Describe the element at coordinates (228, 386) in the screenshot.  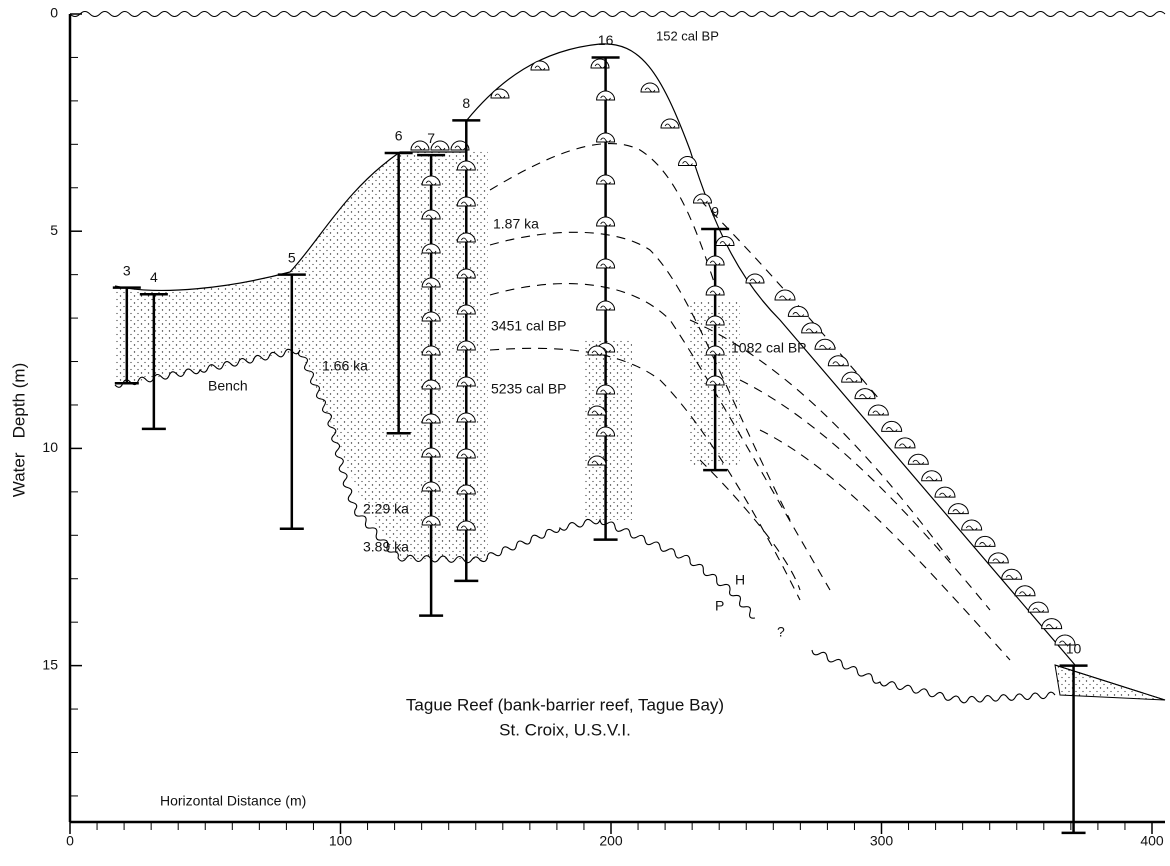
I see `facies-label: Bench` at that location.